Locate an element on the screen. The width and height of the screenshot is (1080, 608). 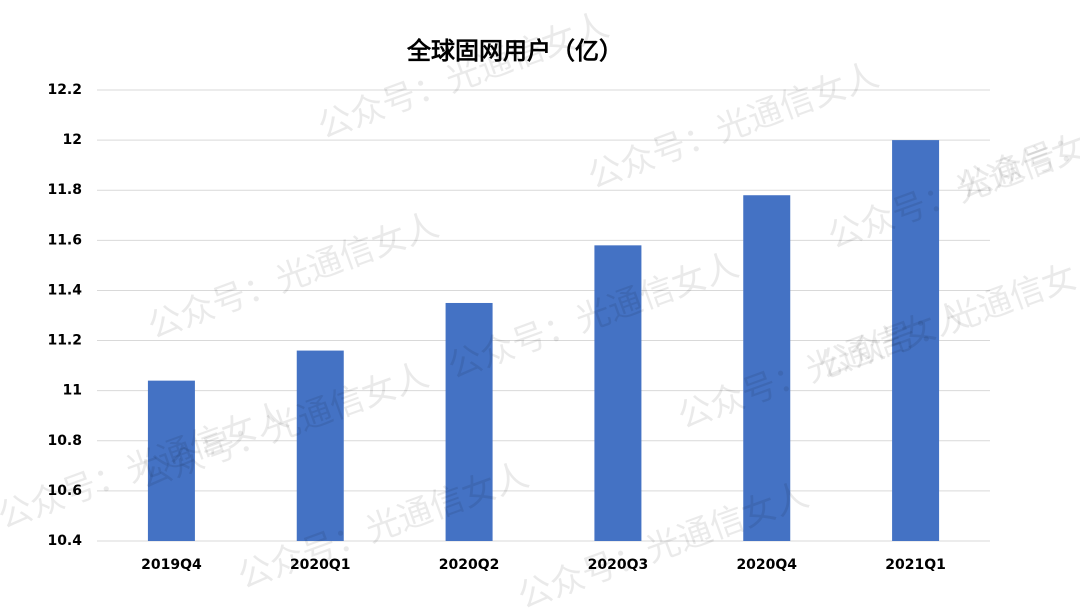
y-tick-label: 11.4 is located at coordinates (64, 290).